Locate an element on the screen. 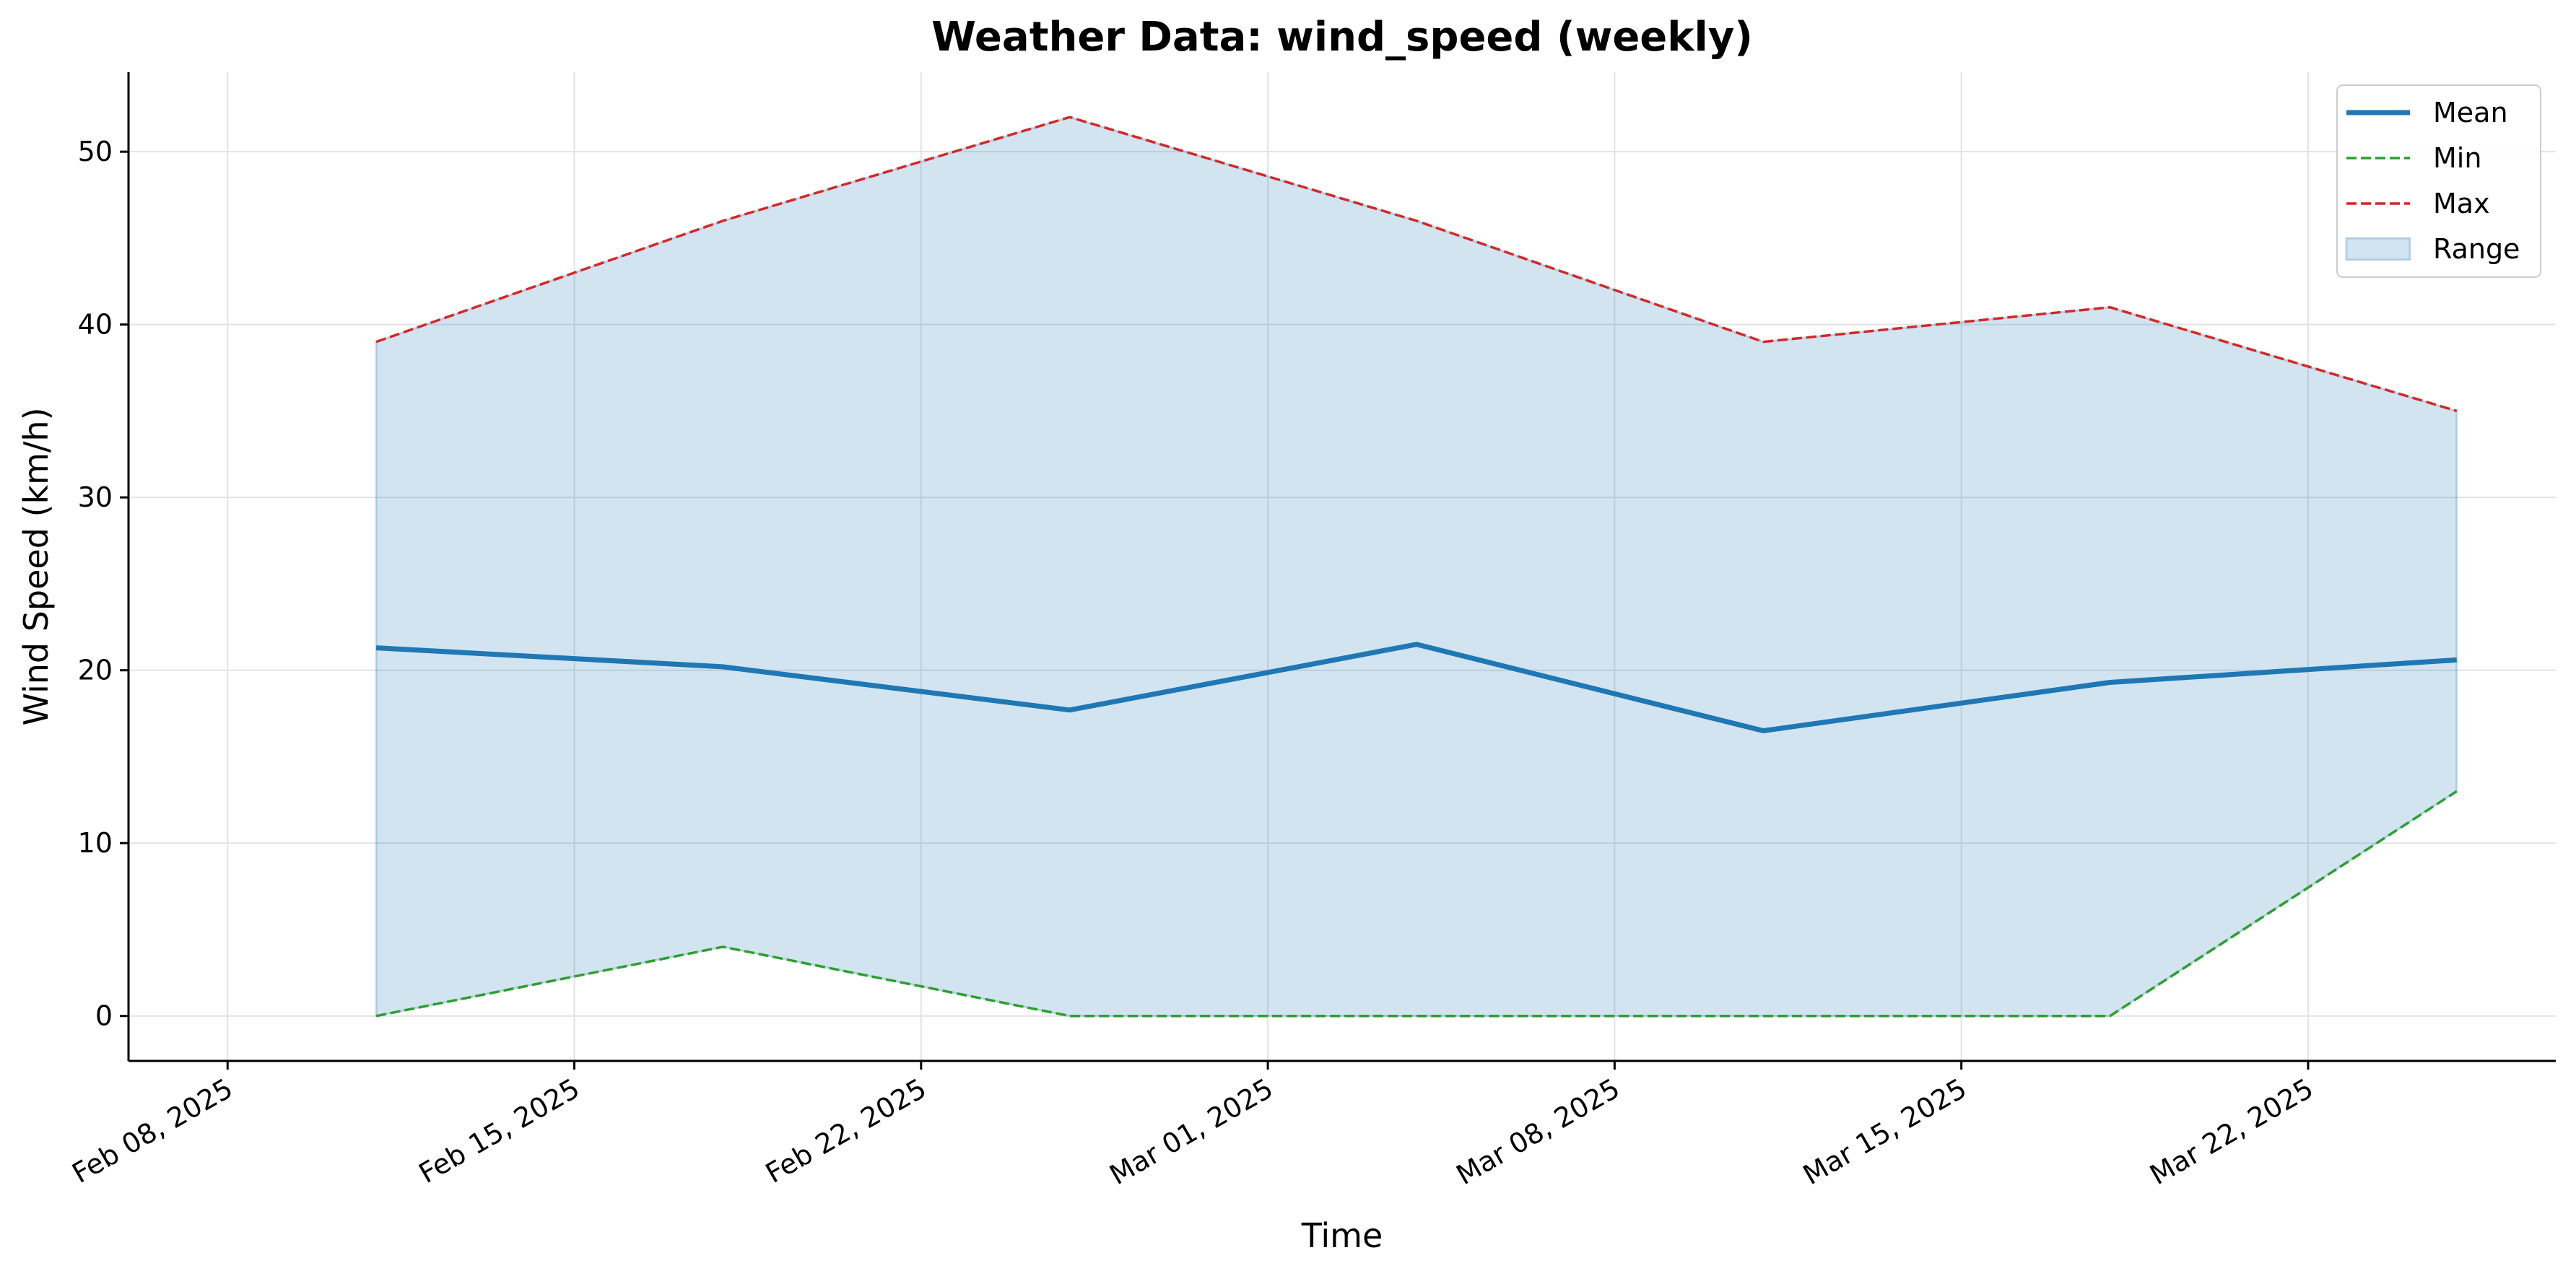 This screenshot has height=1276, width=2576. chart-title: Weather Data: wind_speed (weekly) is located at coordinates (1342, 37).